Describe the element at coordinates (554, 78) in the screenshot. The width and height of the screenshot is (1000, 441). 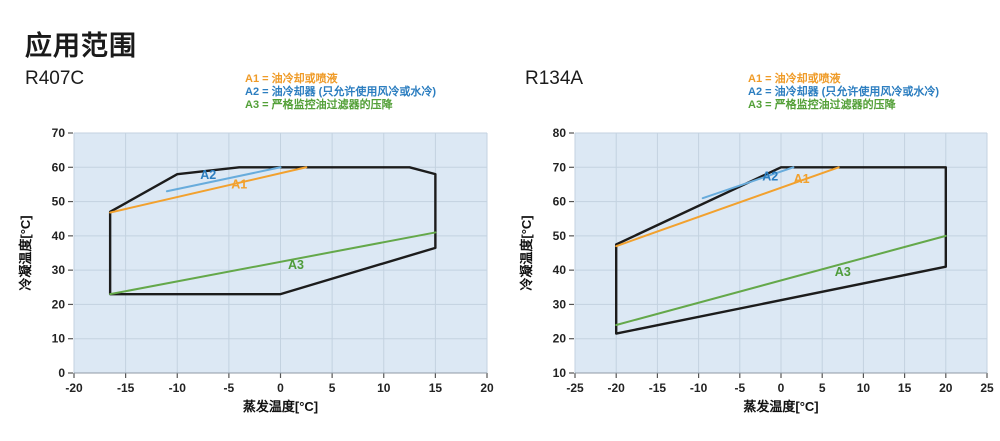
I see `chart-title-r134a: R134A` at that location.